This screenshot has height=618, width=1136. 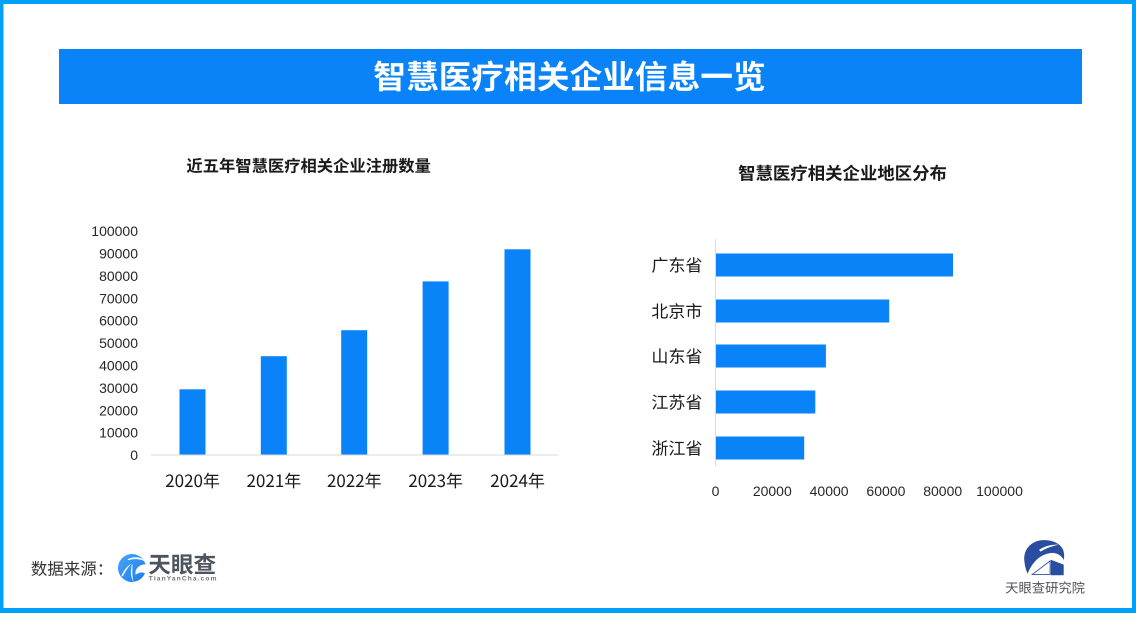 What do you see at coordinates (118, 298) in the screenshot?
I see `svg-text: 70000` at bounding box center [118, 298].